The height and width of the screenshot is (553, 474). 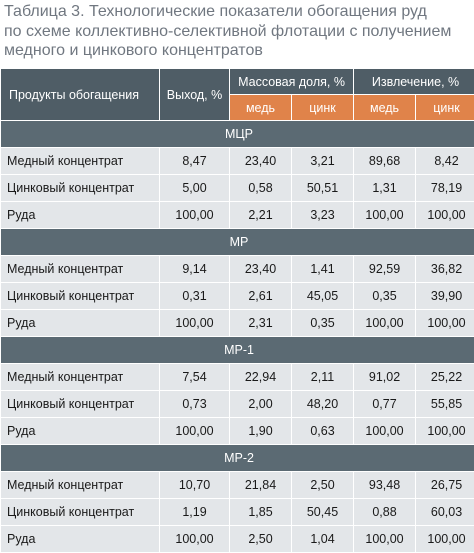 I want to click on mass-zinc-cell: 50,45, so click(x=323, y=512).